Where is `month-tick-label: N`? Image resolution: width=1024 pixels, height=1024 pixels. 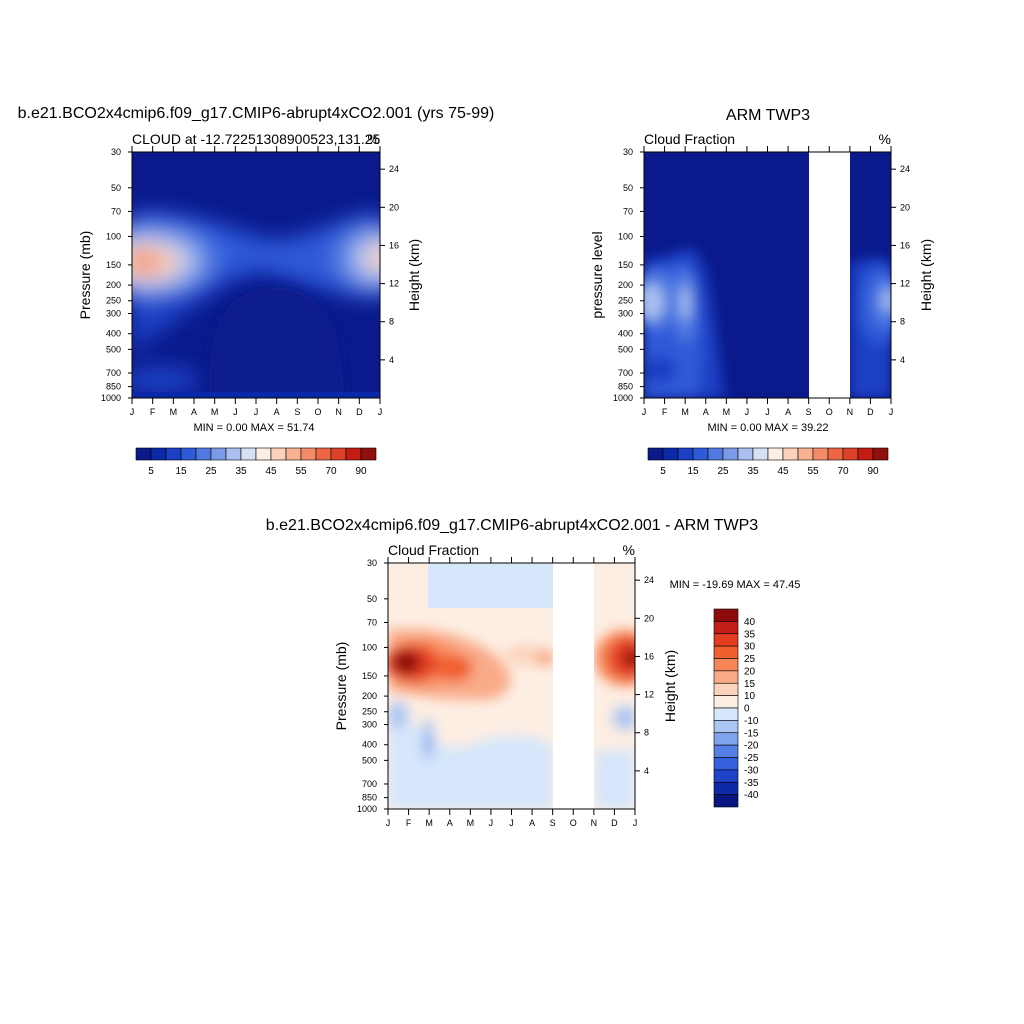
month-tick-label: N is located at coordinates (850, 412).